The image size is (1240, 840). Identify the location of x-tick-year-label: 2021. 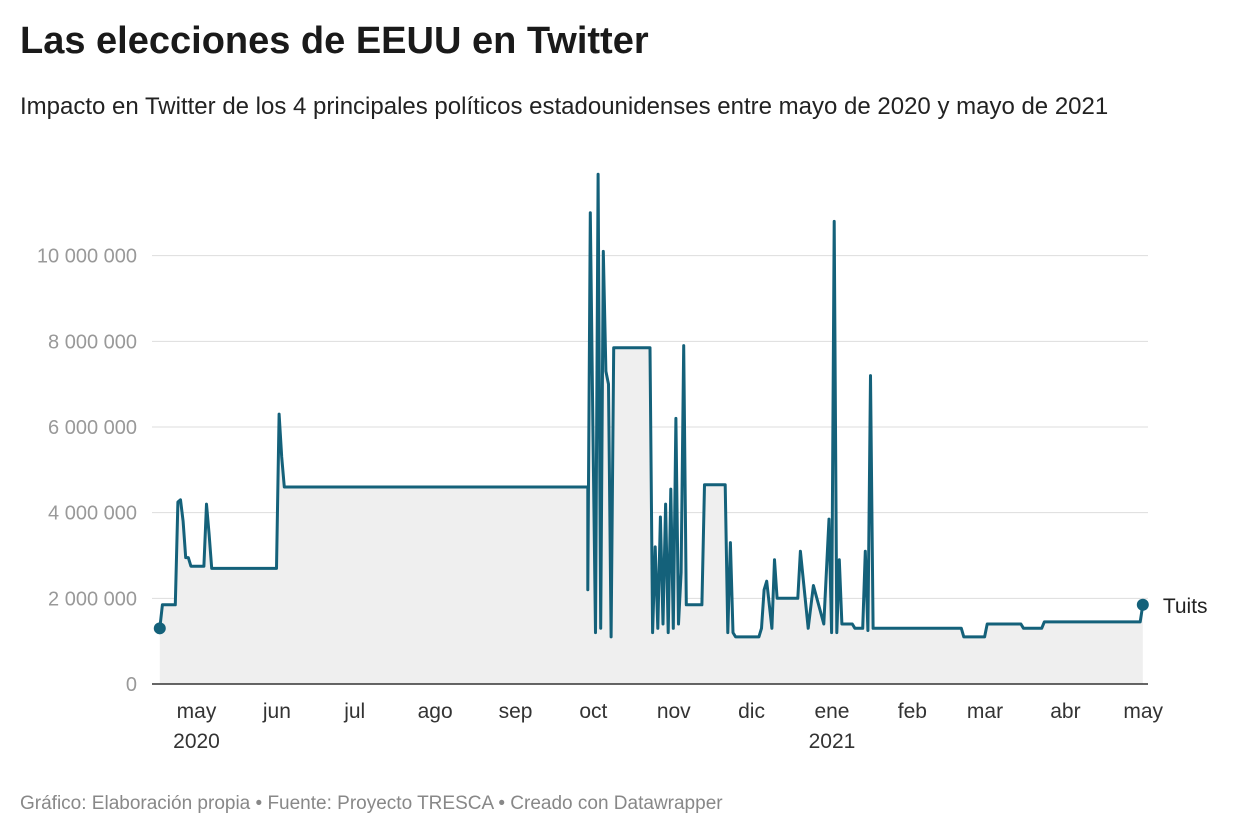
(832, 741).